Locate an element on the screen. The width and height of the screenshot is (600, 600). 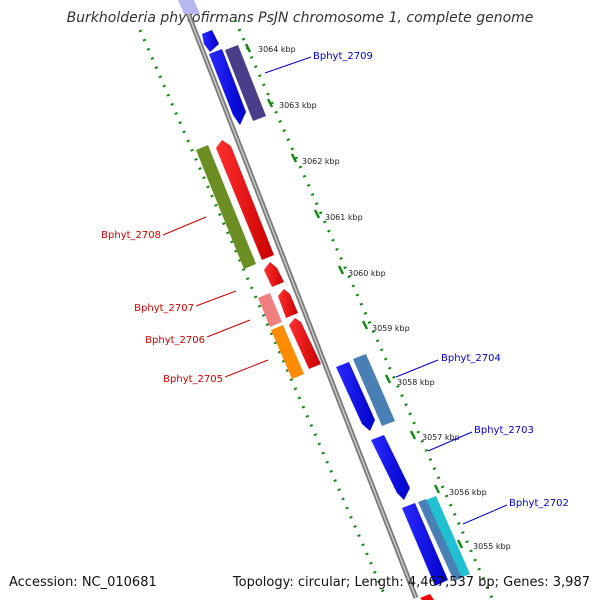
tick-label-3057: 3057 kbp is located at coordinates (441, 437).